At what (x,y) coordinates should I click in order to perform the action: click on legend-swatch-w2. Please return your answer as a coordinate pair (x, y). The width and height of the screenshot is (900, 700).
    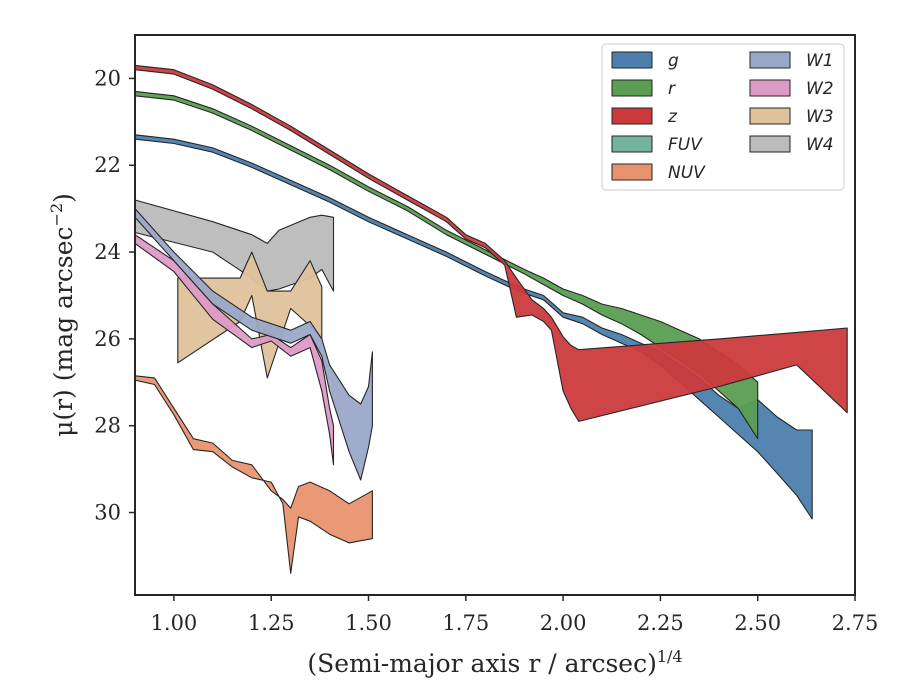
    Looking at the image, I should click on (770, 88).